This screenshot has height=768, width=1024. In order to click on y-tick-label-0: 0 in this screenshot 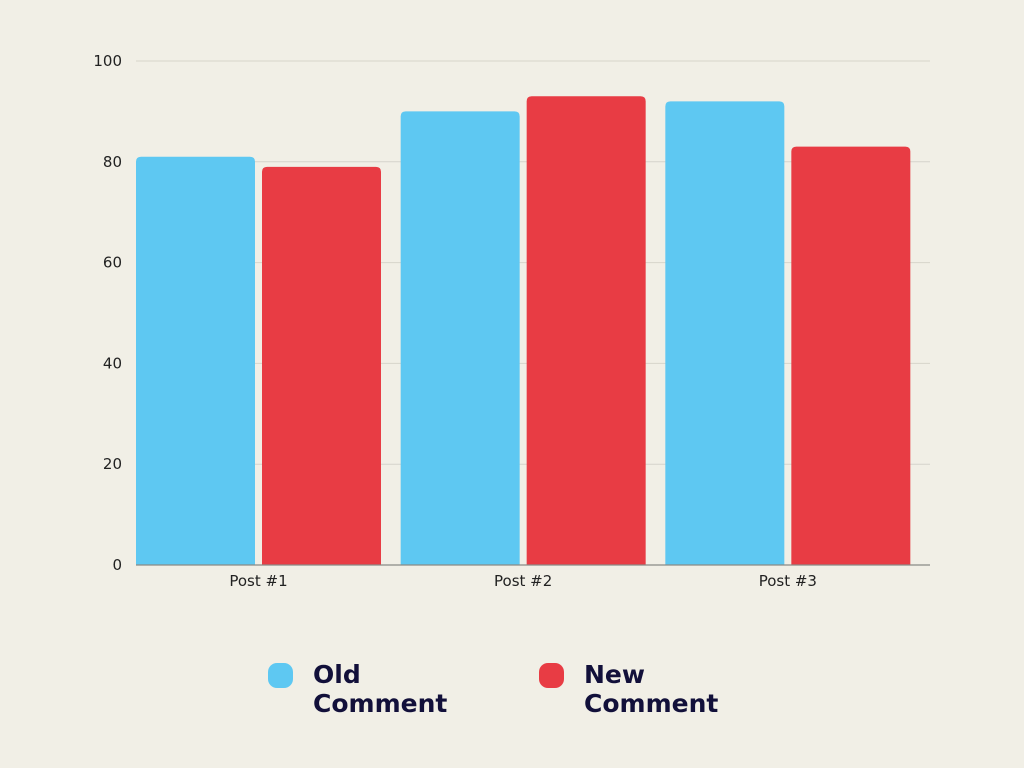, I will do `click(117, 565)`.